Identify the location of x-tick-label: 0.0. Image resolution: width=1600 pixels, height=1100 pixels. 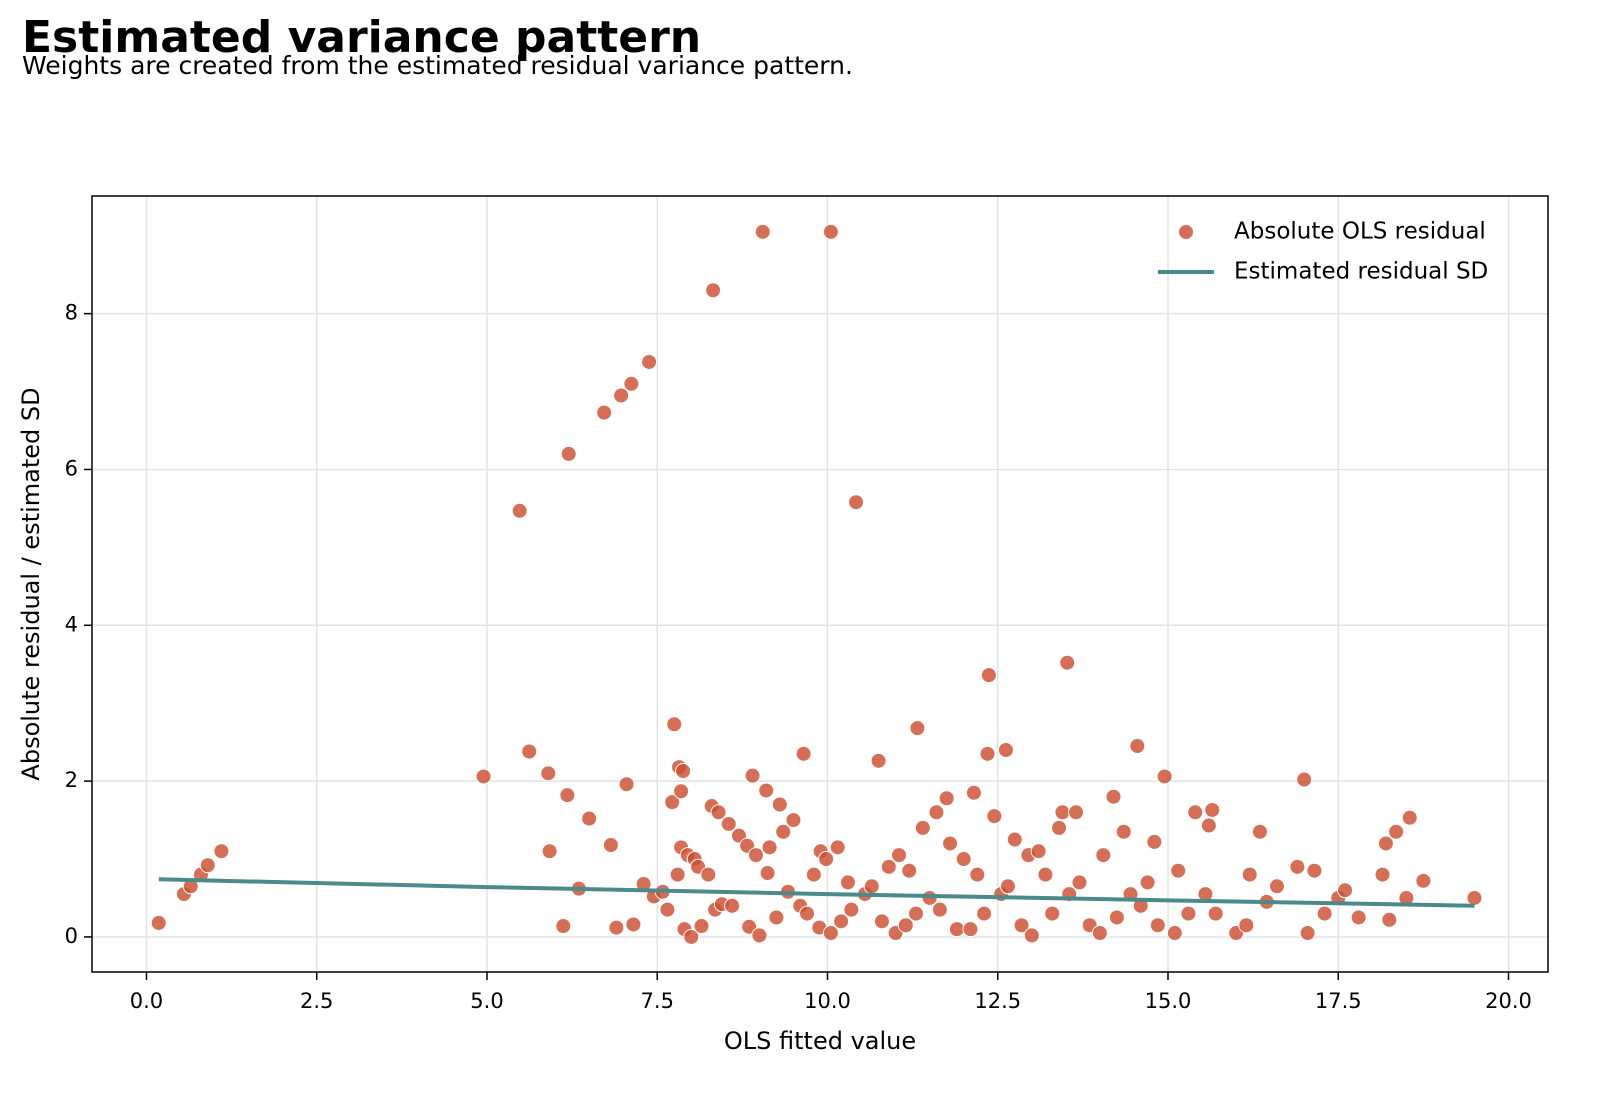
(146, 1001).